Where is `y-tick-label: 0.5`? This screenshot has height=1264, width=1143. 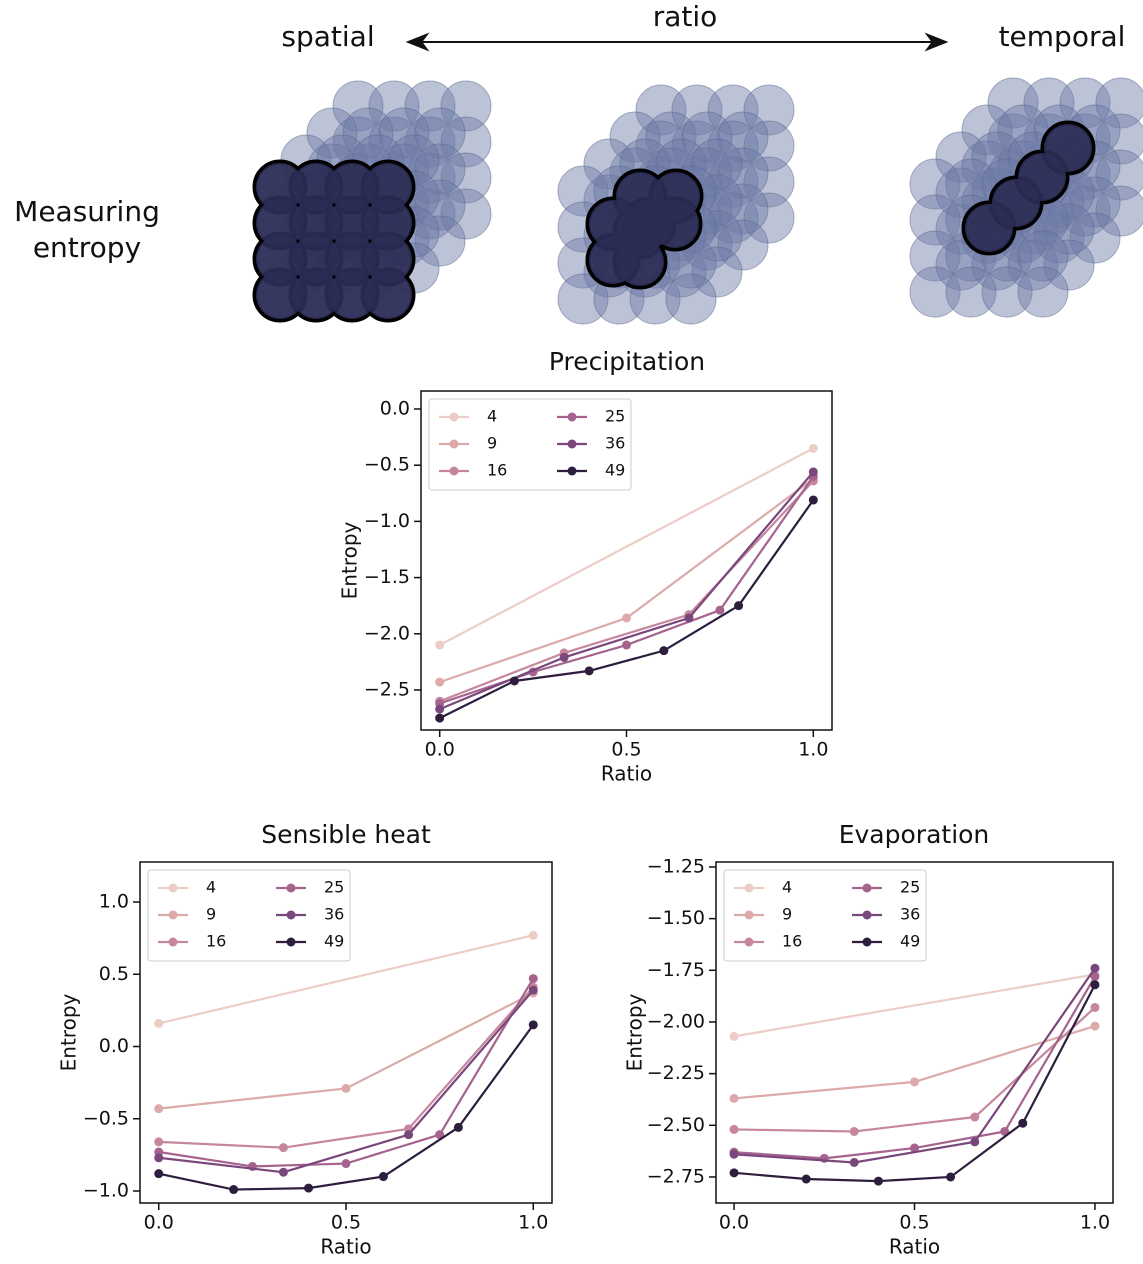
y-tick-label: 0.5 is located at coordinates (114, 974).